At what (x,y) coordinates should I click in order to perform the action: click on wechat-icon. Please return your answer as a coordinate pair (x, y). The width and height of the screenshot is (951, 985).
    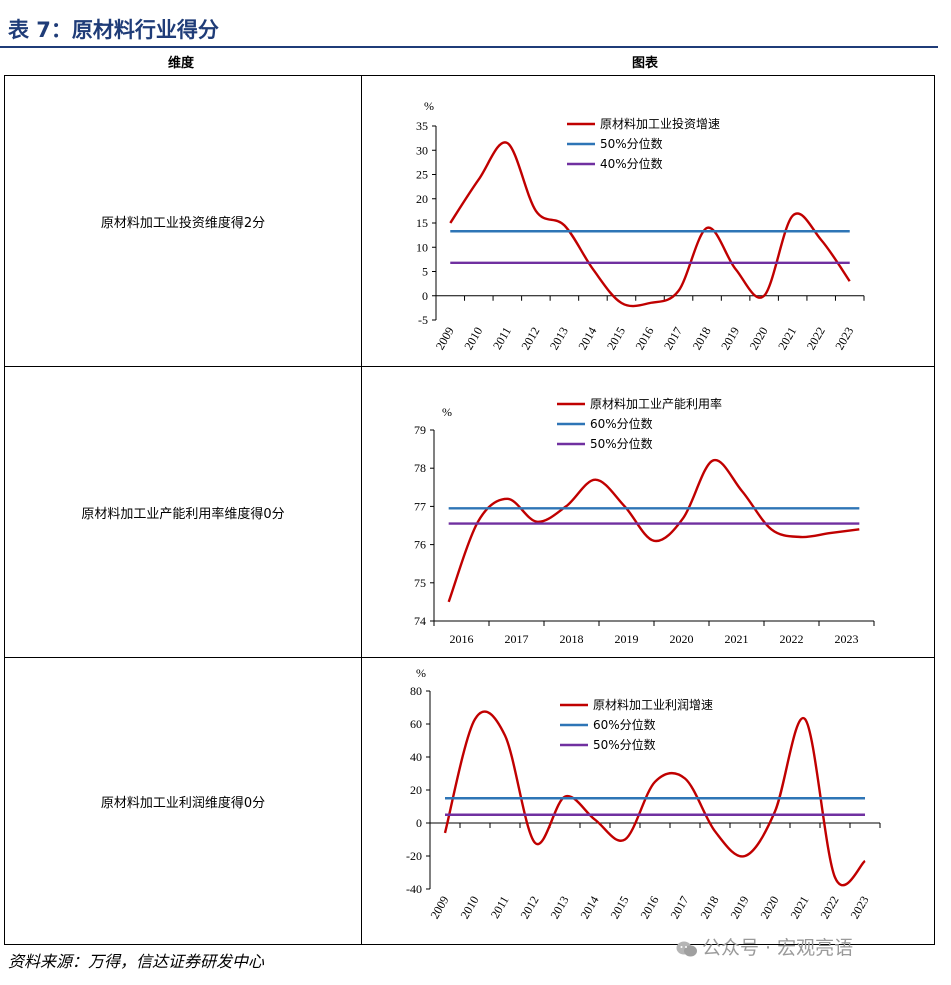
    Looking at the image, I should click on (686, 948).